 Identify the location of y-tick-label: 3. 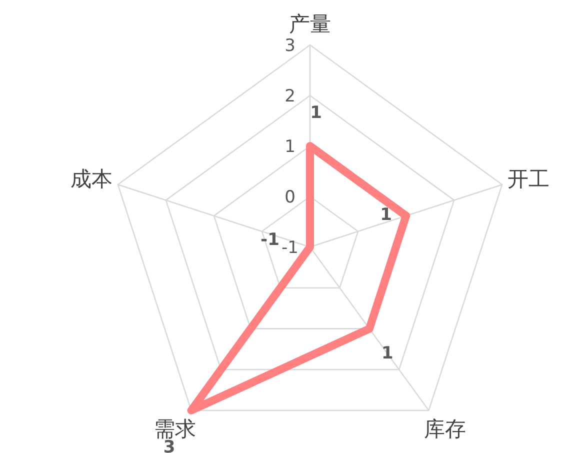
(290, 46).